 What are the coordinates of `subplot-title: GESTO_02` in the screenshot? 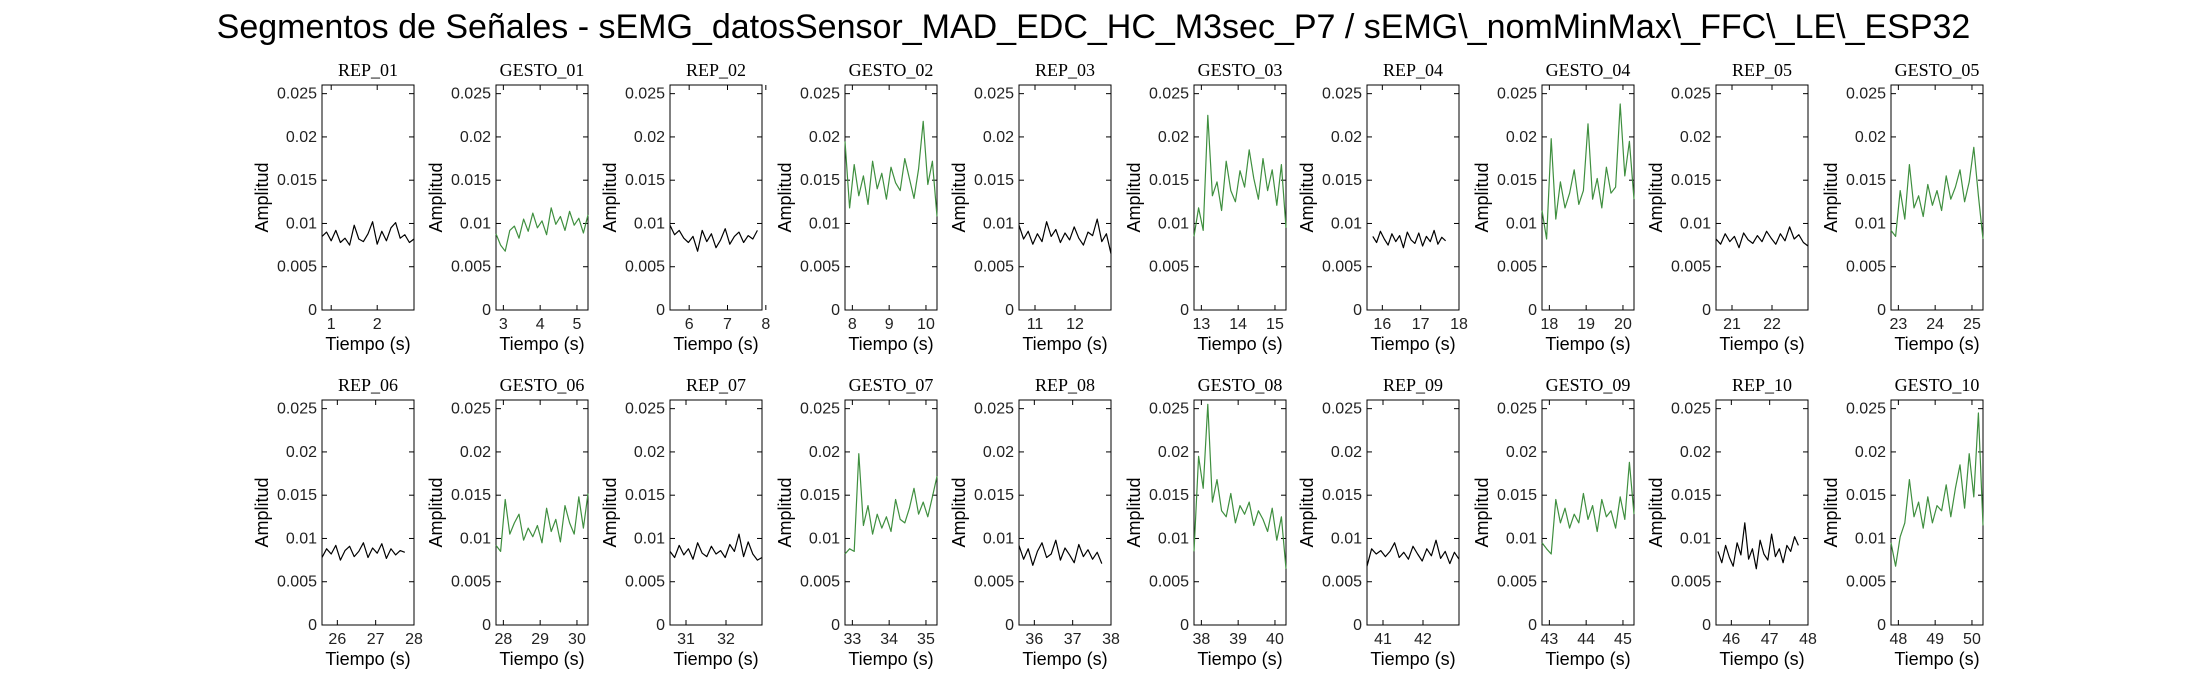 It's located at (891, 70).